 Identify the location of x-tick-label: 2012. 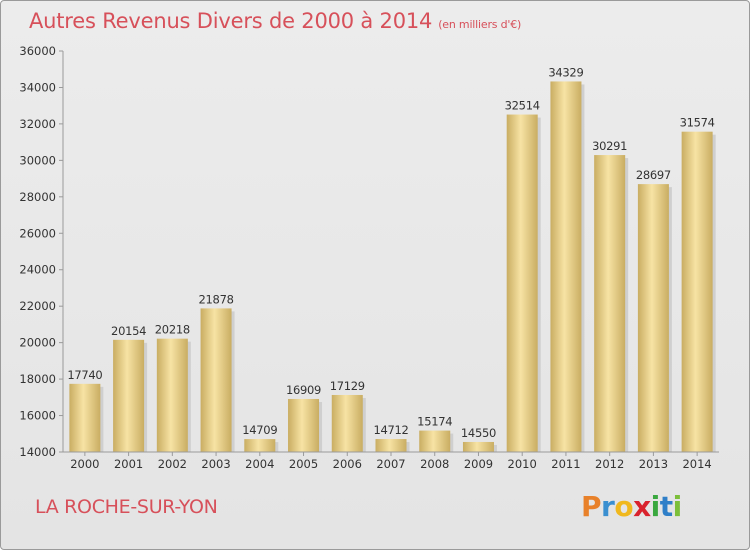
(609, 464).